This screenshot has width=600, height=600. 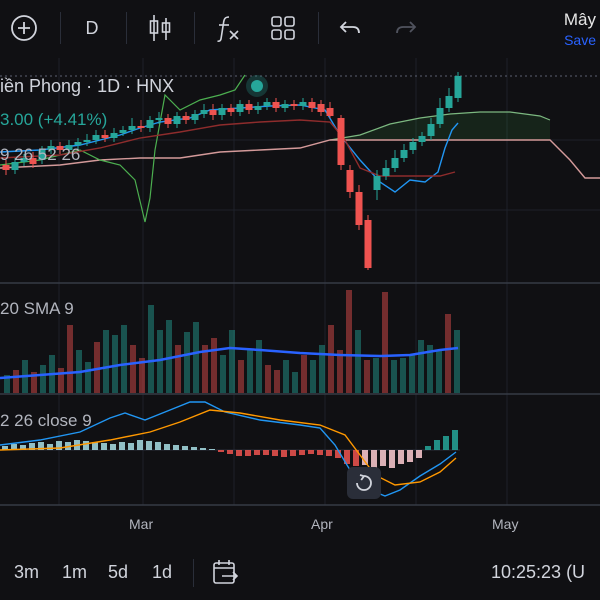 I want to click on live-pulse-dot, so click(x=257, y=86).